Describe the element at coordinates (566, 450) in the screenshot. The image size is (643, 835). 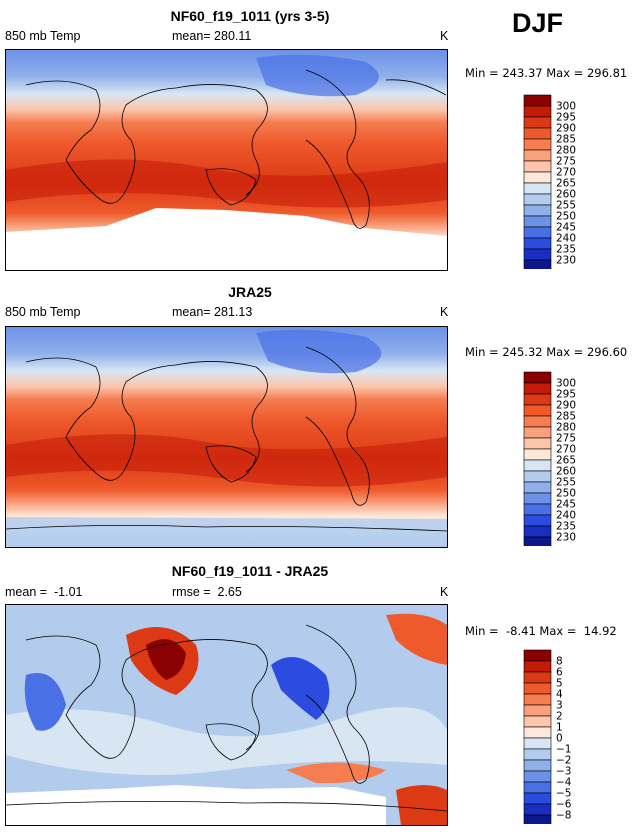
I see `panel2-colorbar-tick: 270` at that location.